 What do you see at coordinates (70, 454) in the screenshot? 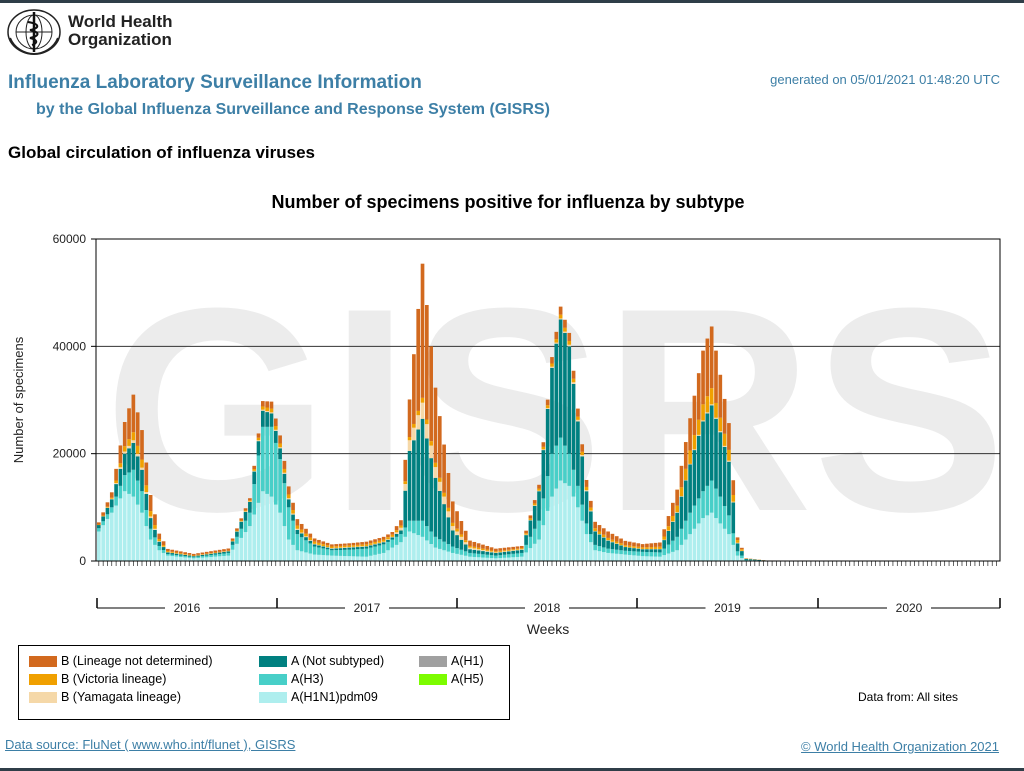
I see `y-tick-label: 20000` at bounding box center [70, 454].